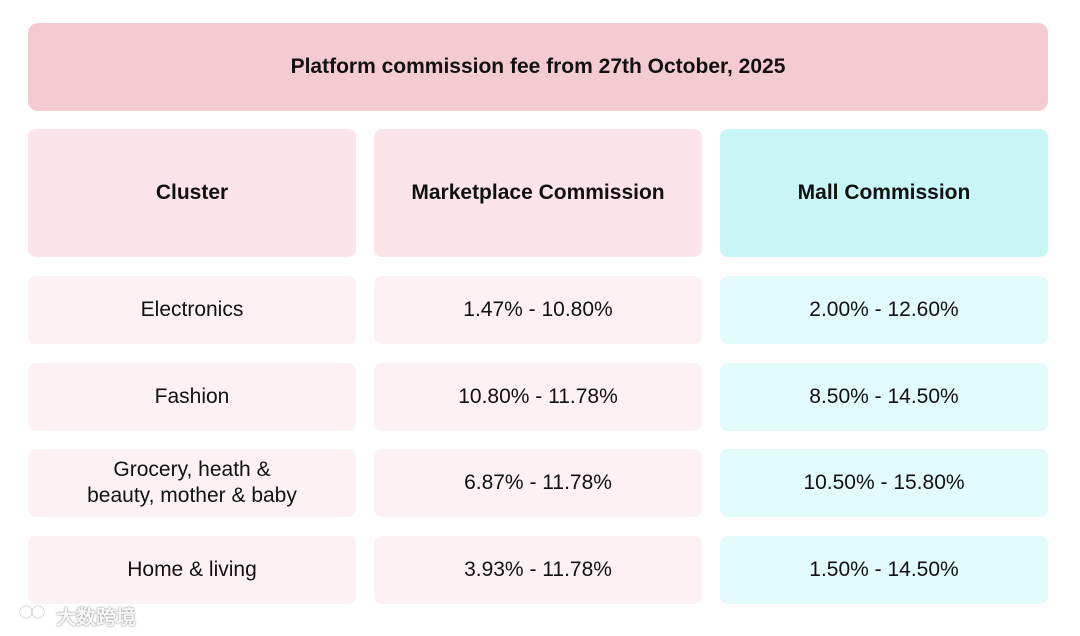 Image resolution: width=1080 pixels, height=636 pixels. I want to click on cluster-cell: Grocery, heath & beauty, mother & baby, so click(192, 483).